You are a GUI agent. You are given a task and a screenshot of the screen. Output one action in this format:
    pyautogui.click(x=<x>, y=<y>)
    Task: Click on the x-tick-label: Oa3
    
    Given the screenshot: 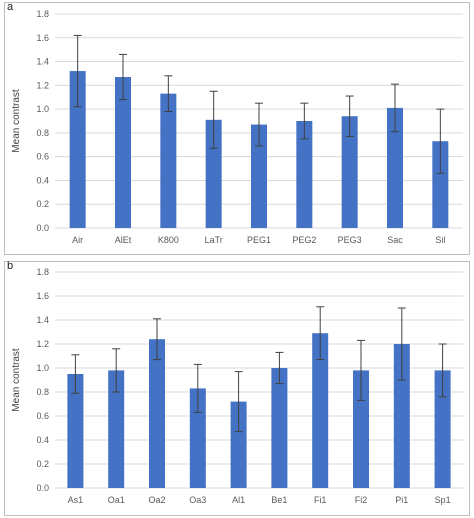 What is the action you would take?
    pyautogui.click(x=197, y=500)
    